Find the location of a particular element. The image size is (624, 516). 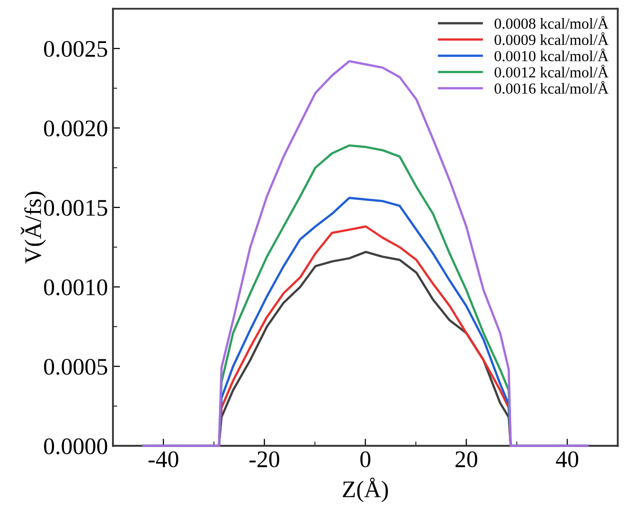

legend-label: 0.0012 kcal/mol/Å is located at coordinates (551, 71).